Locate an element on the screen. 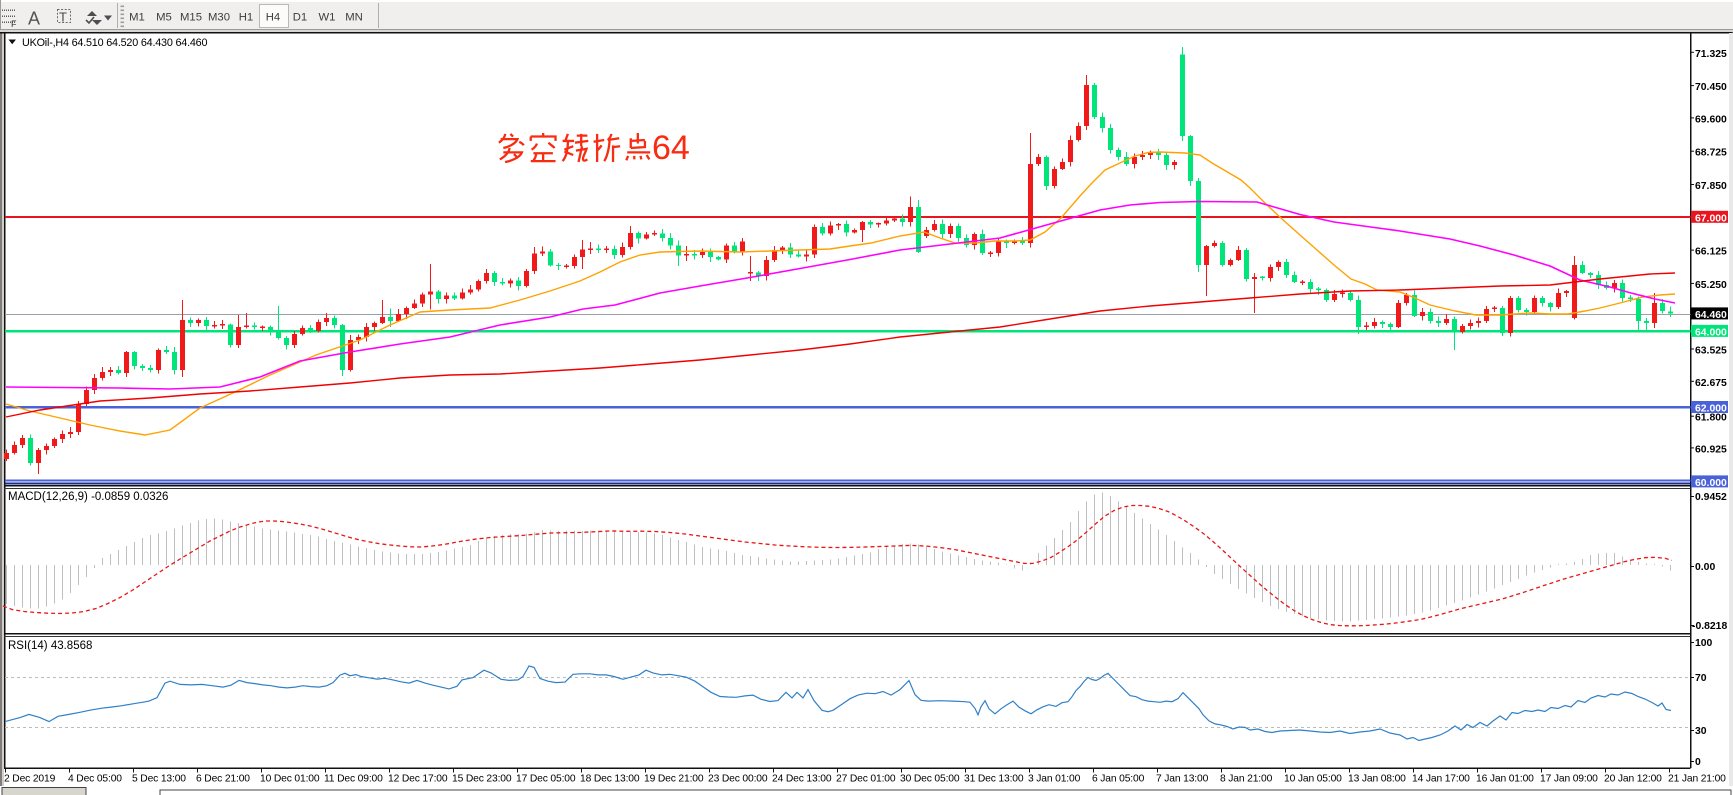  svg-text: 19 Dec 21:00 is located at coordinates (674, 779).